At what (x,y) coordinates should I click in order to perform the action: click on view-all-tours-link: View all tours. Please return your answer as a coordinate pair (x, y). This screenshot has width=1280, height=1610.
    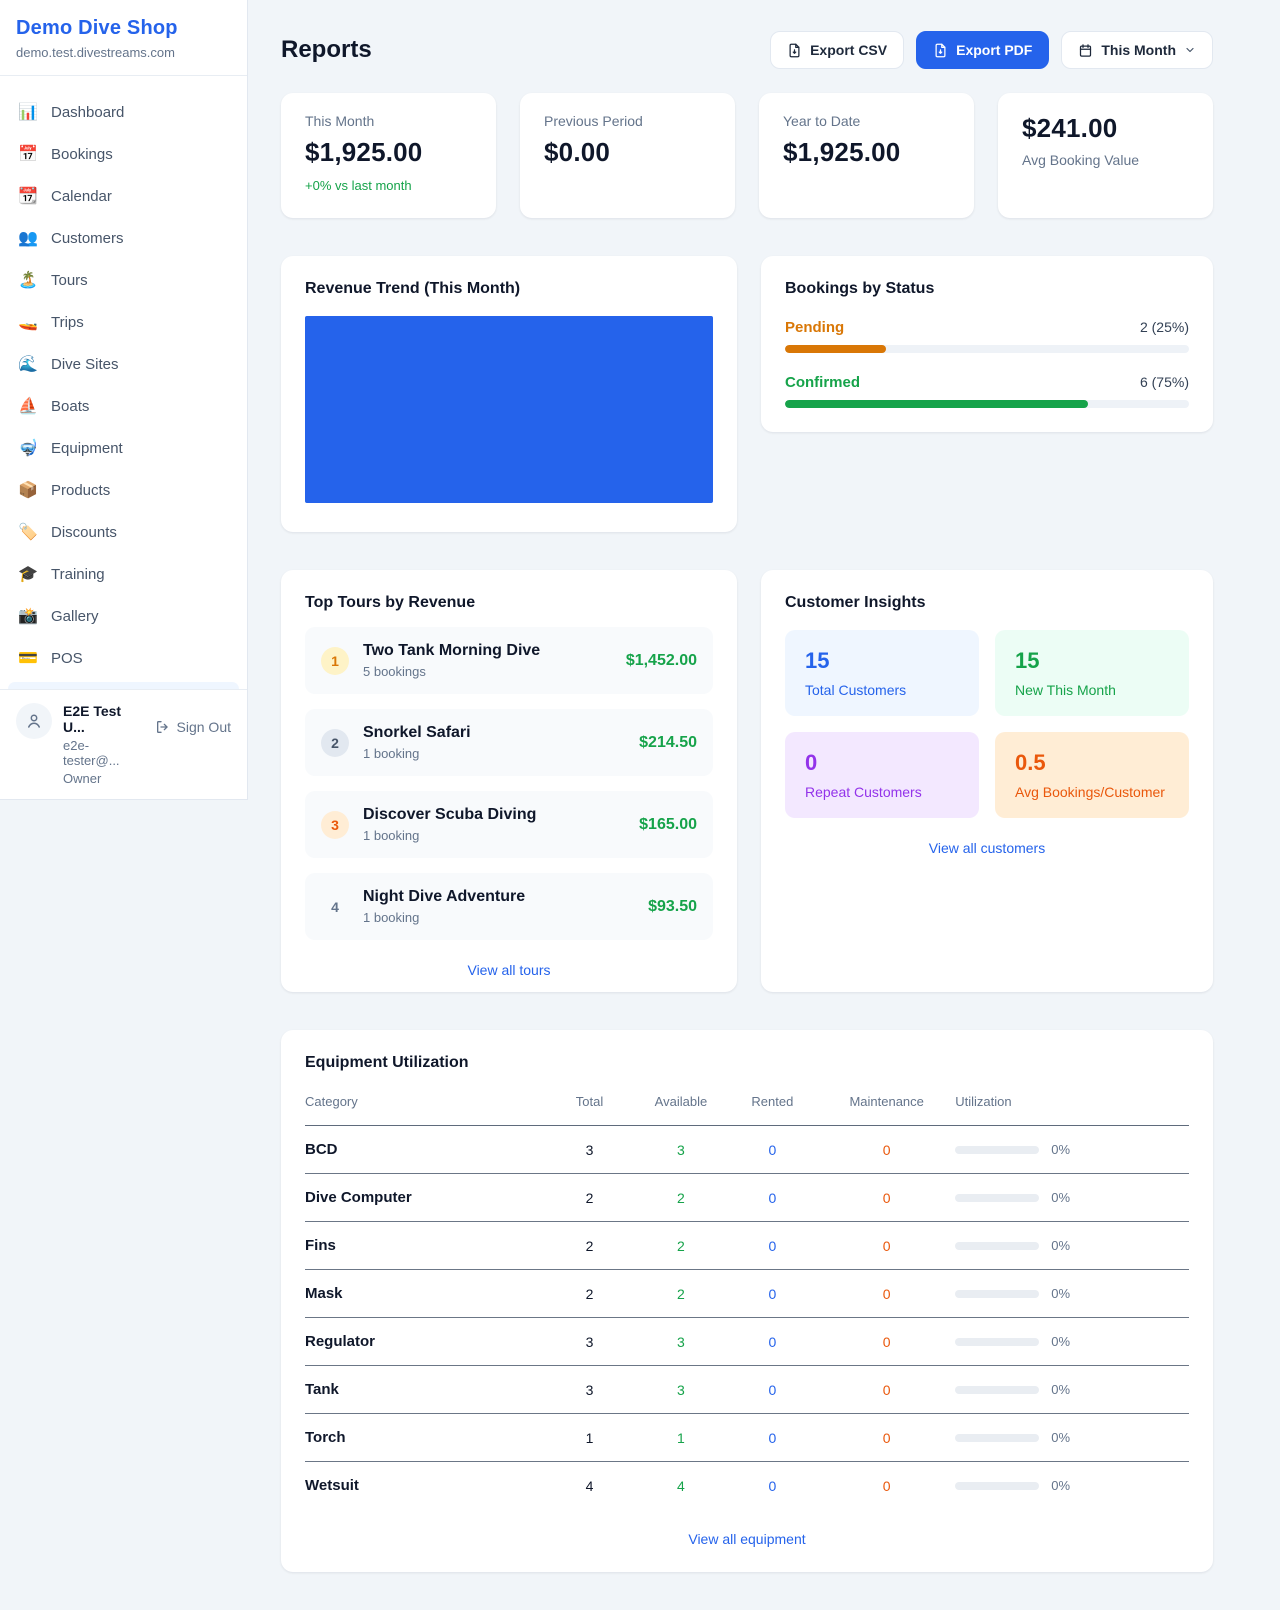
    Looking at the image, I should click on (509, 970).